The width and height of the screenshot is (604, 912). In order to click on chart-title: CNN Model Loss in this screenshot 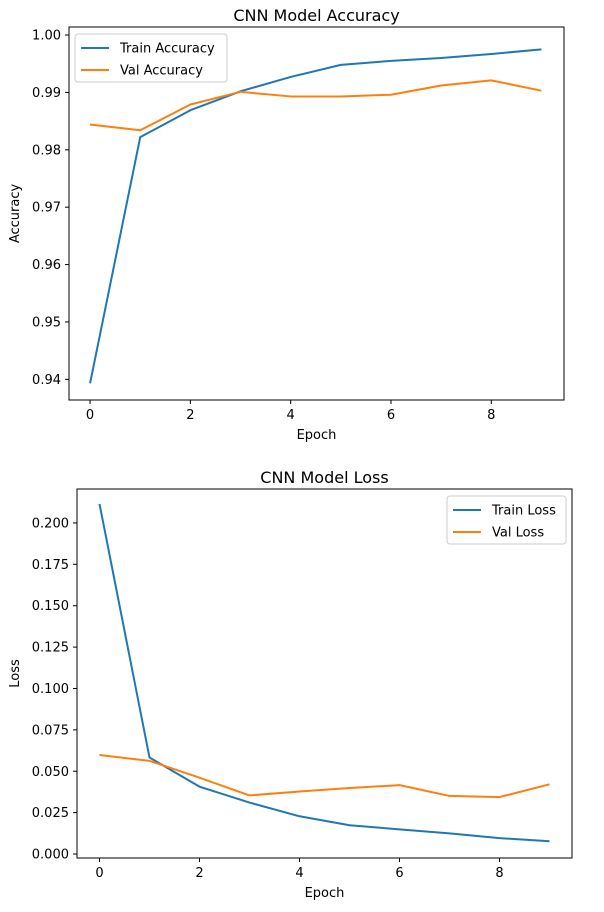, I will do `click(324, 477)`.